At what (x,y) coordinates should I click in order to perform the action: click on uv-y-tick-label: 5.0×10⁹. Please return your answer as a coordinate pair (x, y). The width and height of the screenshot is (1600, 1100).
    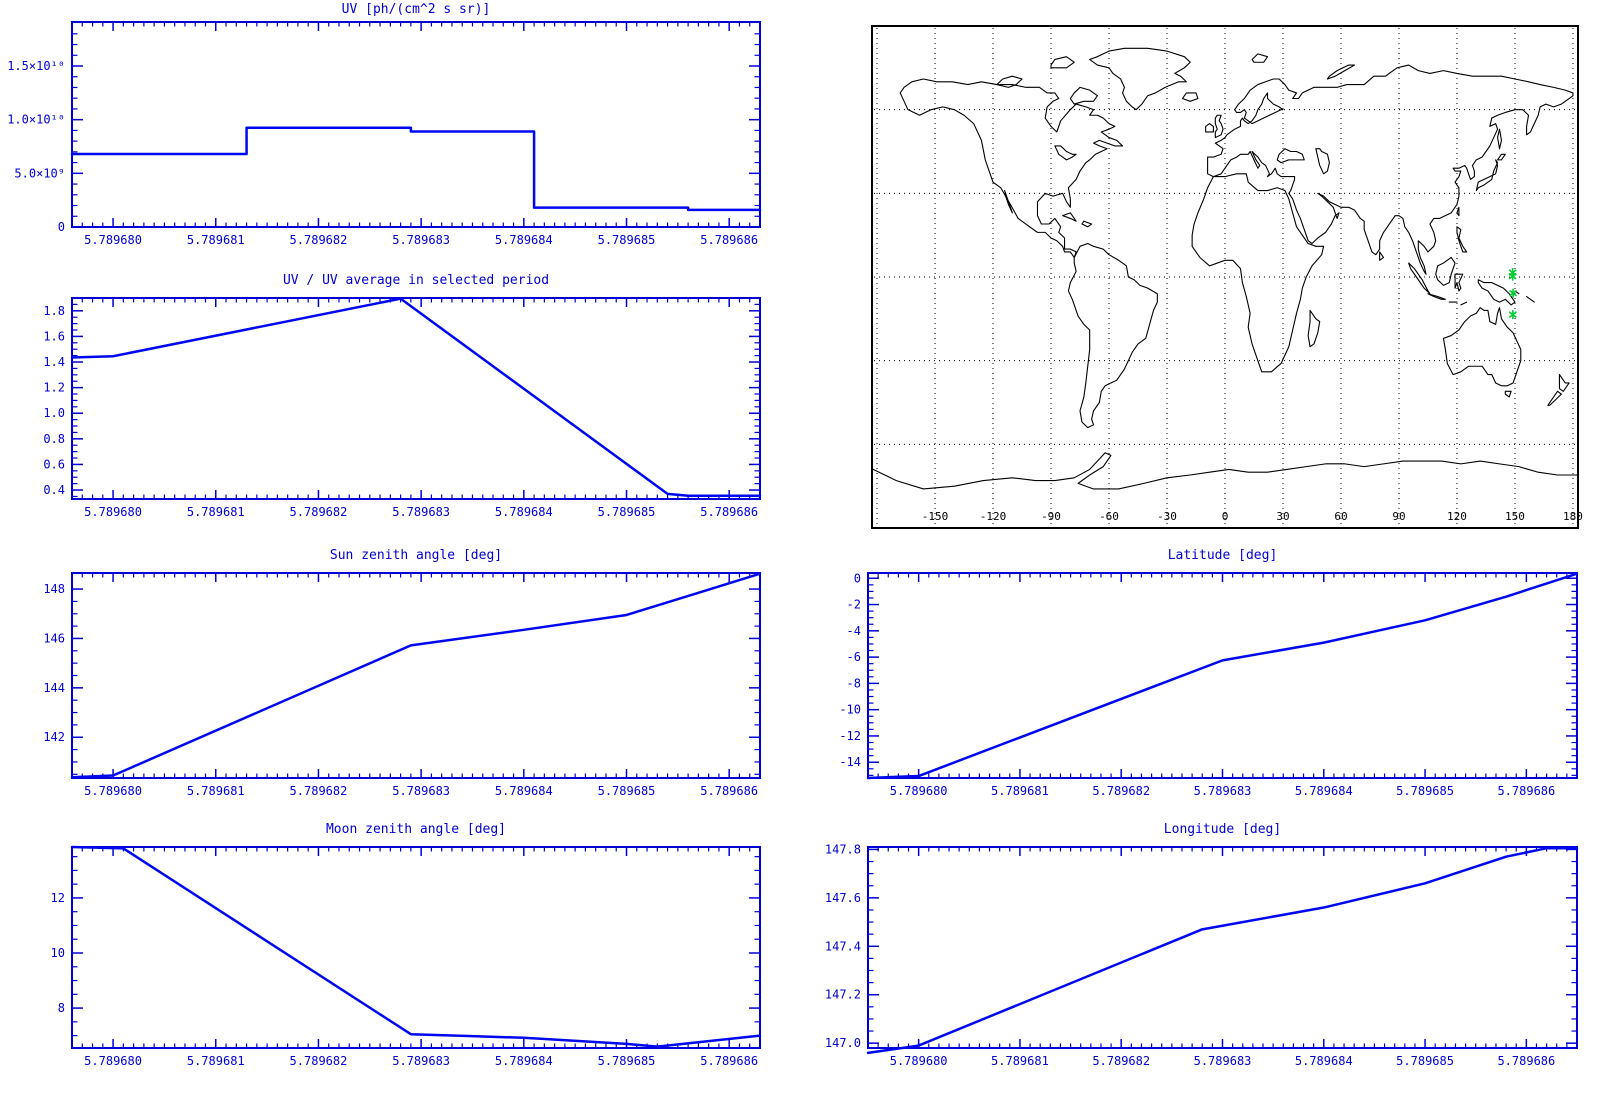
    Looking at the image, I should click on (39, 173).